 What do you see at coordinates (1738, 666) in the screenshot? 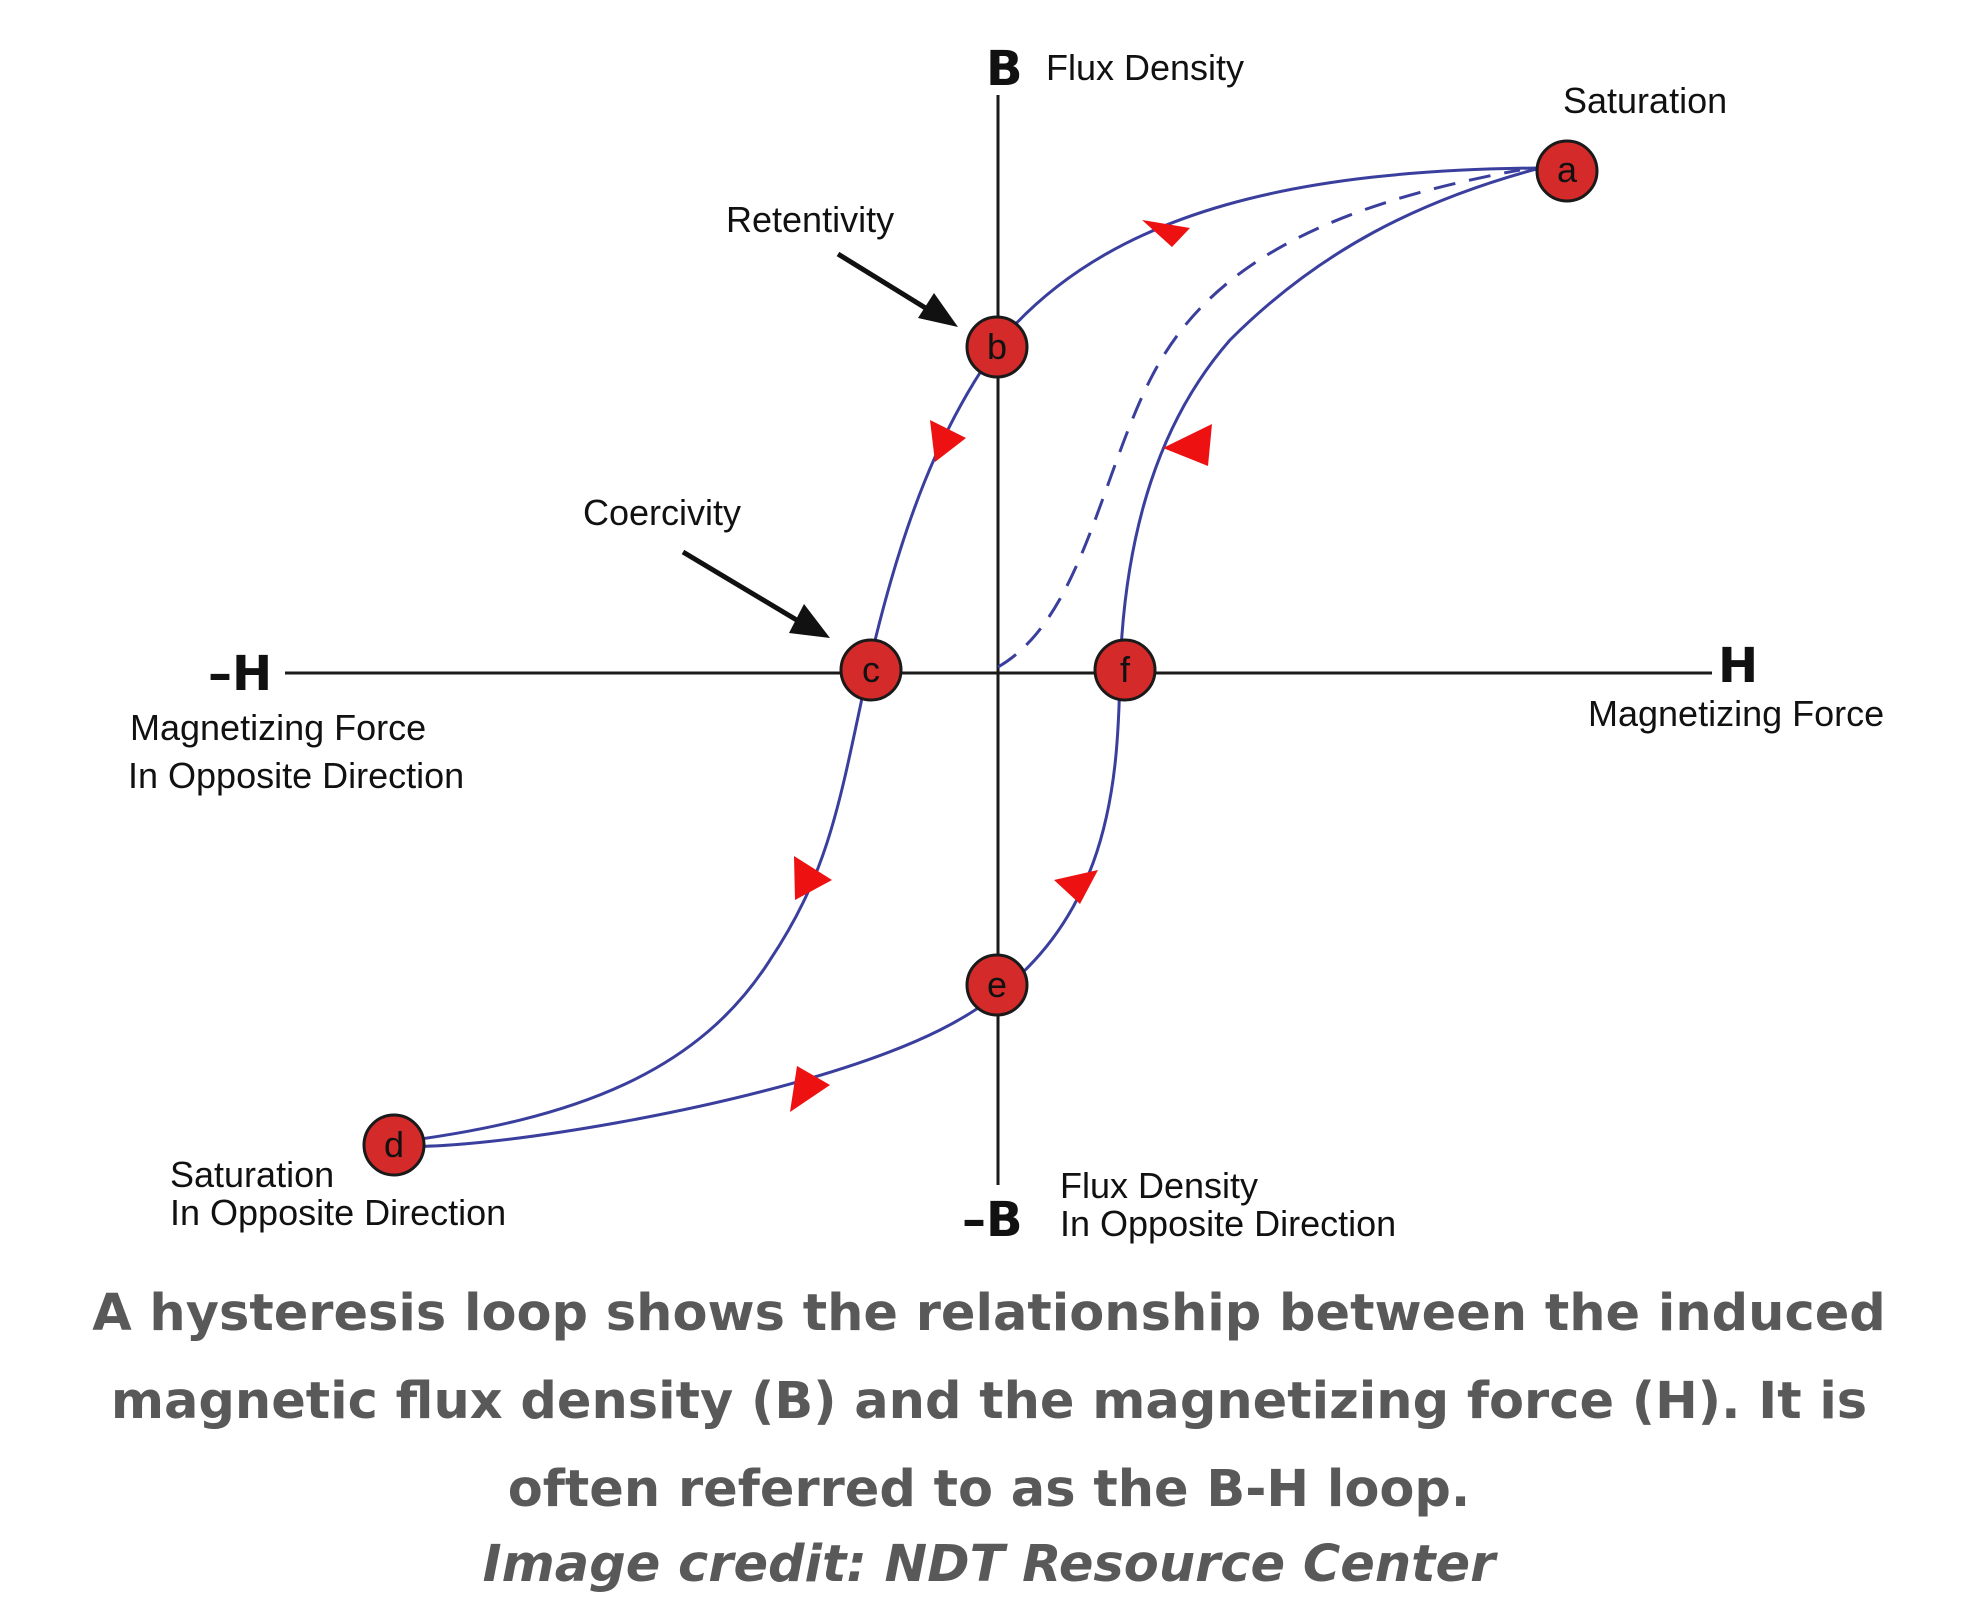
I see `h-axis-letter: H` at bounding box center [1738, 666].